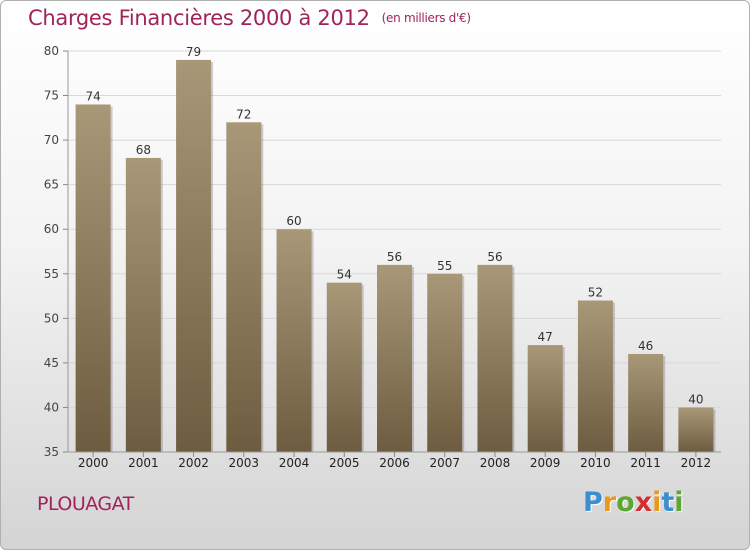 This screenshot has height=550, width=750. I want to click on y-tick-label: 55, so click(51, 274).